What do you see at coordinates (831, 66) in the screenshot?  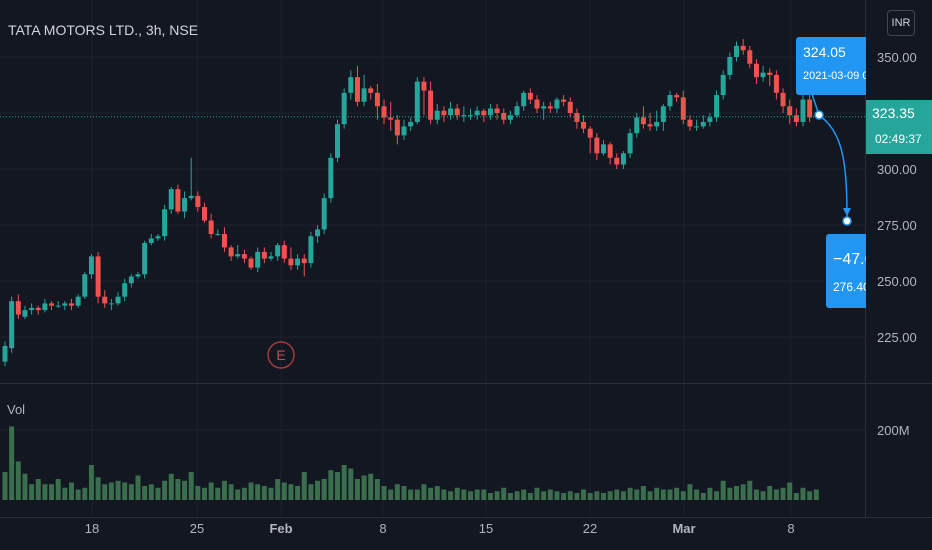 I see `measure-start-label: 324.05 2021-03-09 06:45` at bounding box center [831, 66].